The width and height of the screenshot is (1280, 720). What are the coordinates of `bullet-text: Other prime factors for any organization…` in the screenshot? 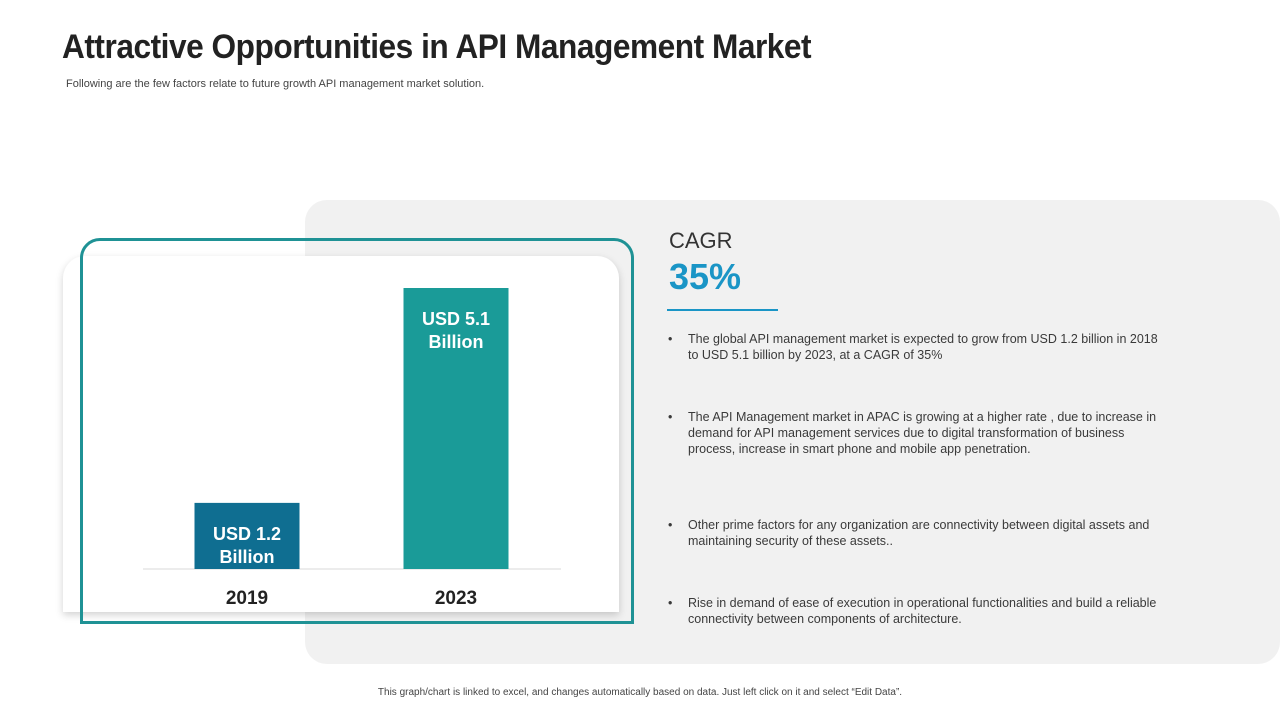 It's located at (919, 533).